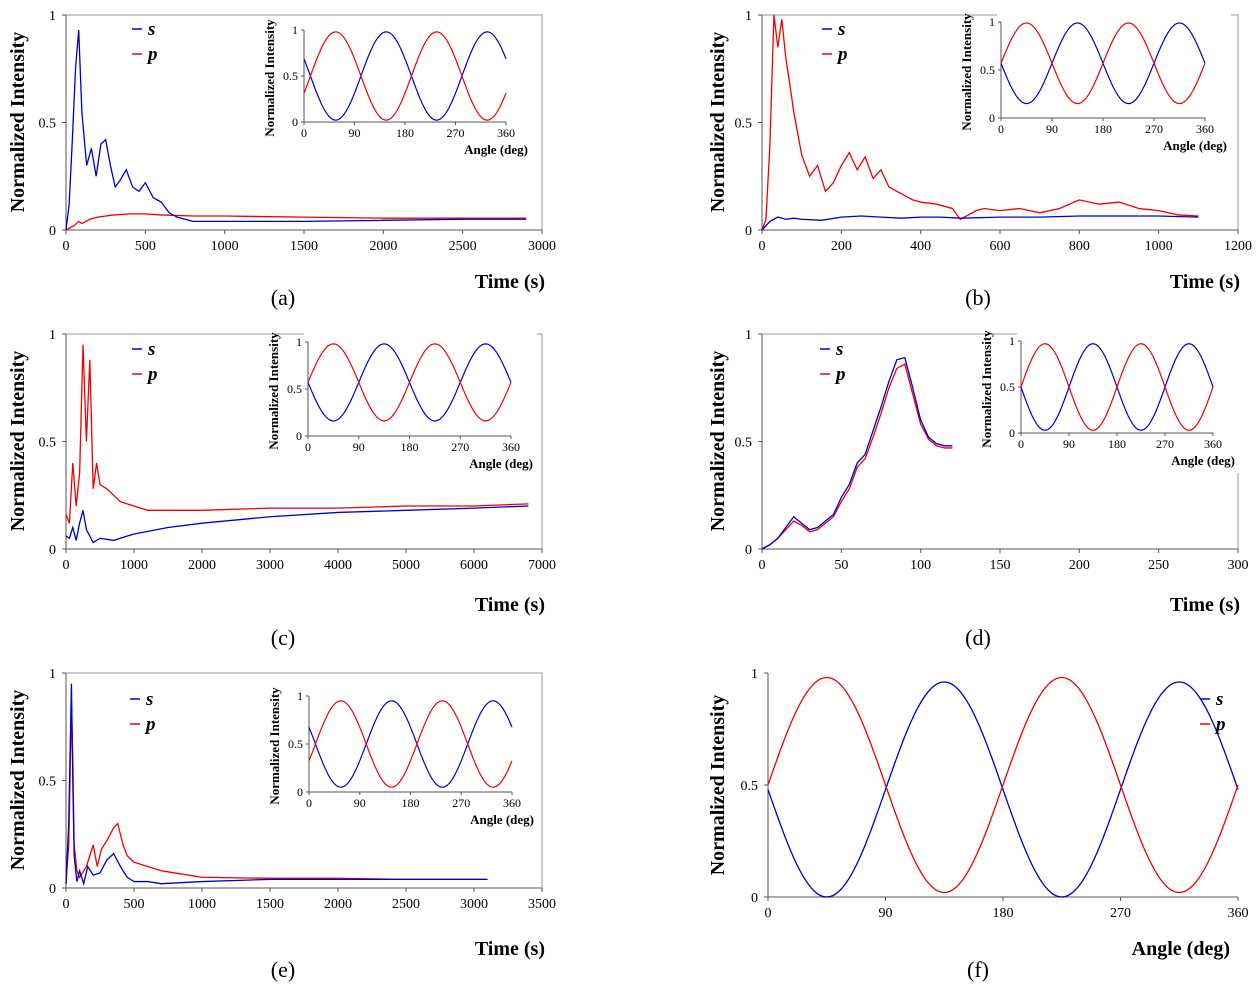  I want to click on x-tick-label: 2000, so click(202, 565).